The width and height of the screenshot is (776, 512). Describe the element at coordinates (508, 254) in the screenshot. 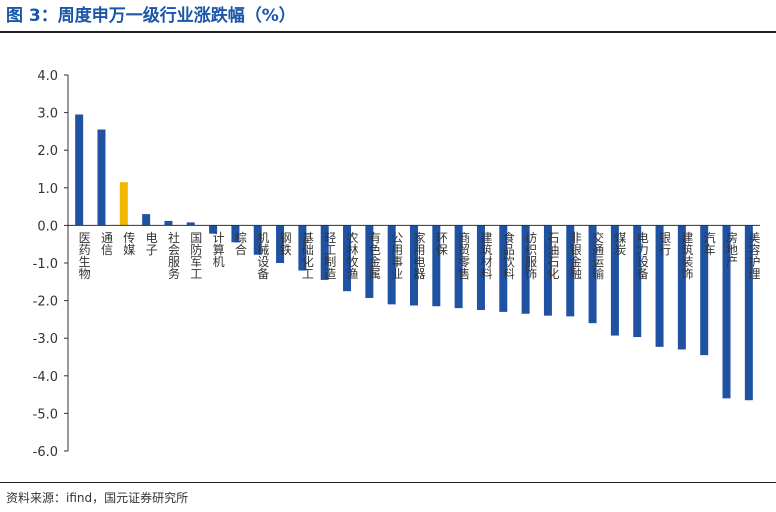

I see `x-tick-label: 食品饮料` at that location.